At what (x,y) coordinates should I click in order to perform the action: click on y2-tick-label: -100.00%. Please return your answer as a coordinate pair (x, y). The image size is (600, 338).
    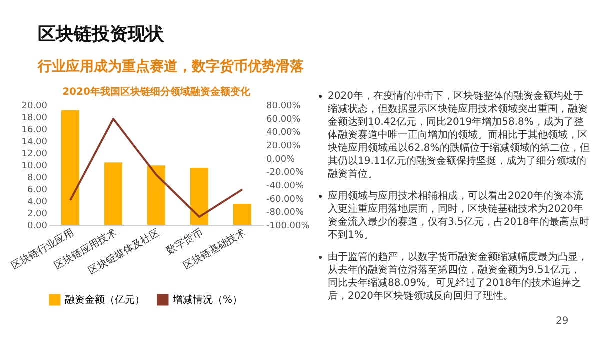
    Looking at the image, I should click on (288, 227).